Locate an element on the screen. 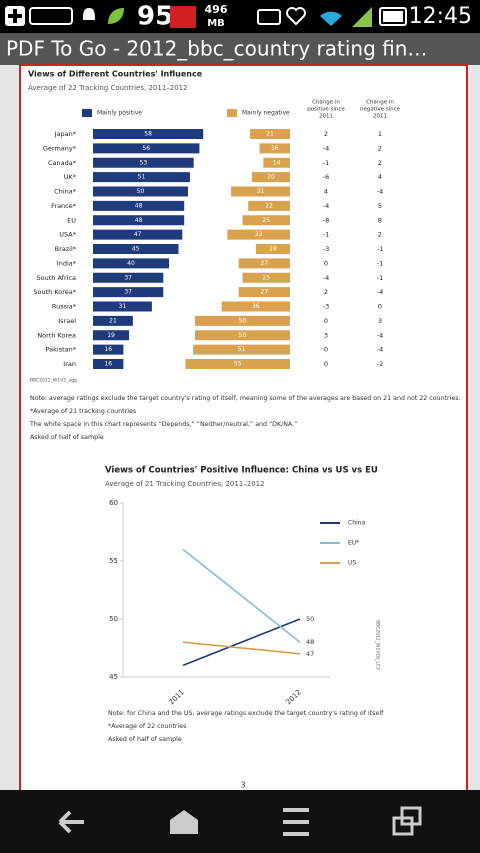 This screenshot has width=480, height=853. bar-value-label: 51 is located at coordinates (242, 349).